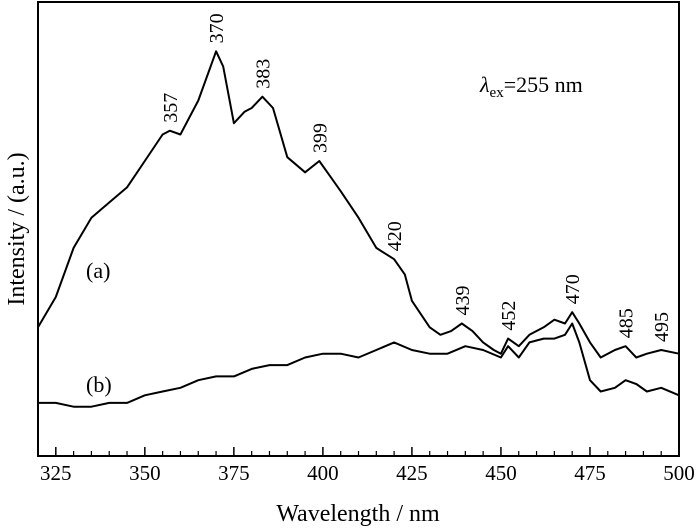  I want to click on x-tick-label: 325, so click(56, 473).